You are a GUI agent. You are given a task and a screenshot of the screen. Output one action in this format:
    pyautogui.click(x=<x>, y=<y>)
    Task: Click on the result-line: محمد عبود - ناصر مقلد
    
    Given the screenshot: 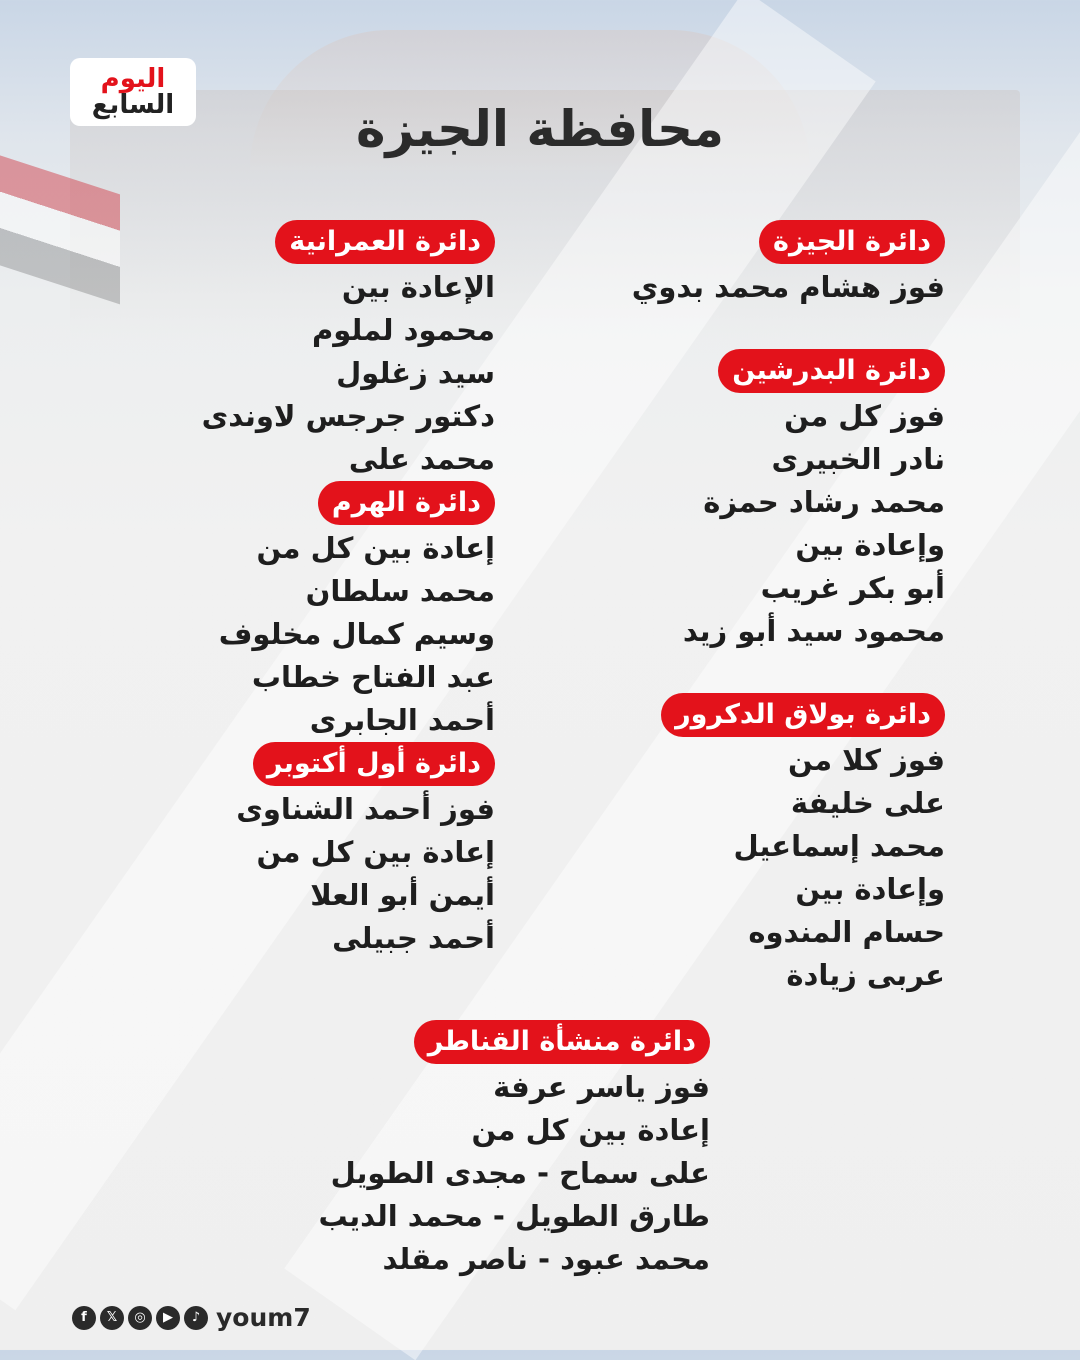 What is the action you would take?
    pyautogui.click(x=546, y=1259)
    